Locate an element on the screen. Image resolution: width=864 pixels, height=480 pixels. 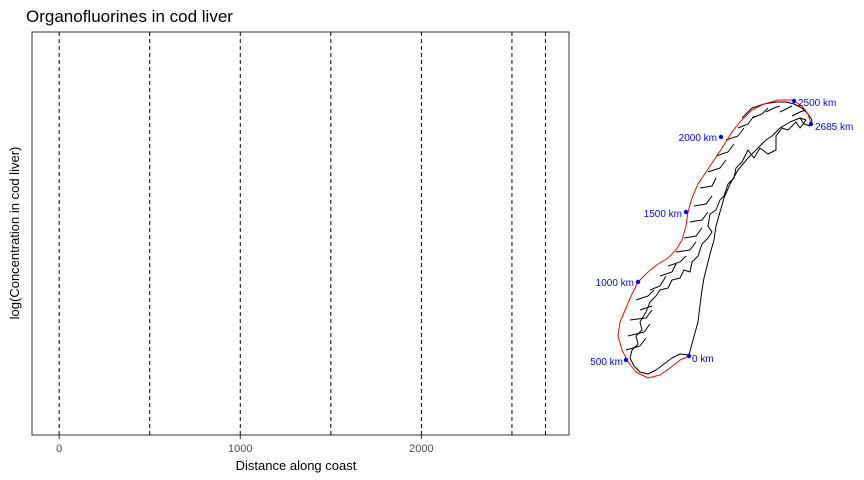
y-axis-title: log(Concentration in cod liver) is located at coordinates (14, 233).